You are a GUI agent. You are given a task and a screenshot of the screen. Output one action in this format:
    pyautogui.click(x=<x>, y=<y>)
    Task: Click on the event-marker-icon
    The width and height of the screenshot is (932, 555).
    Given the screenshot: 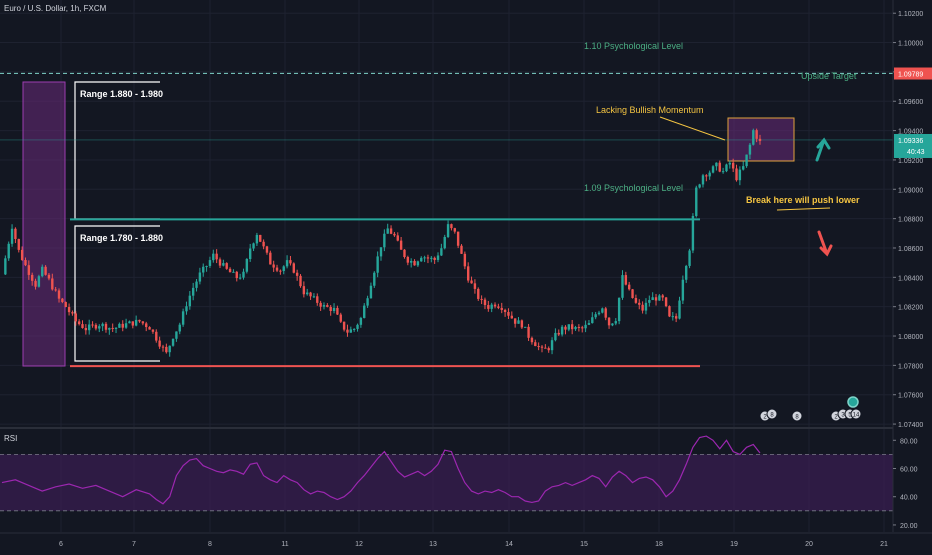 What is the action you would take?
    pyautogui.click(x=797, y=416)
    